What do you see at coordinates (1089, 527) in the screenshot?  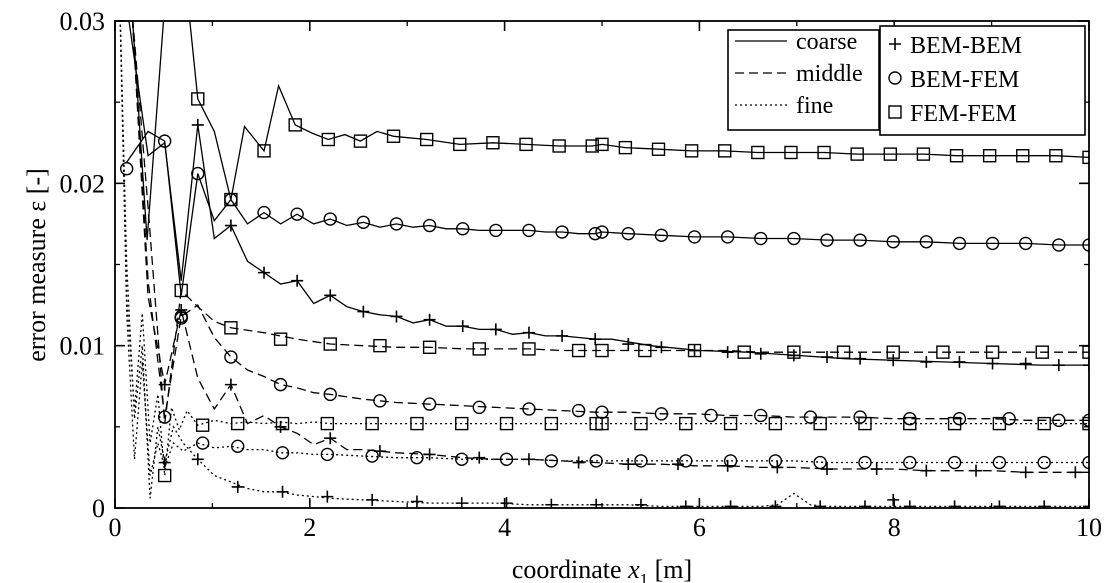 I see `x-tick-label: 10` at bounding box center [1089, 527].